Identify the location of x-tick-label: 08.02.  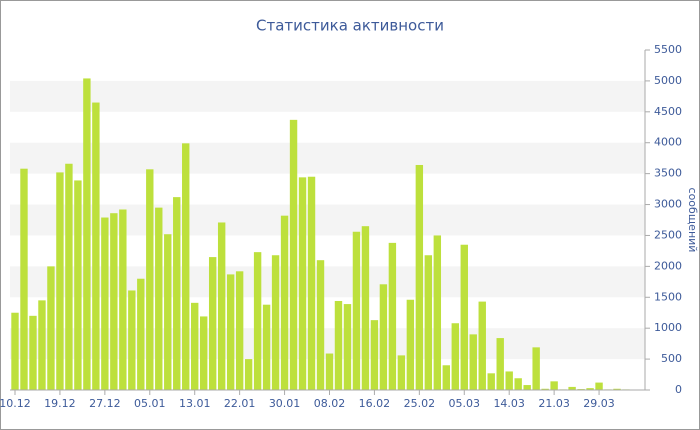
(330, 403).